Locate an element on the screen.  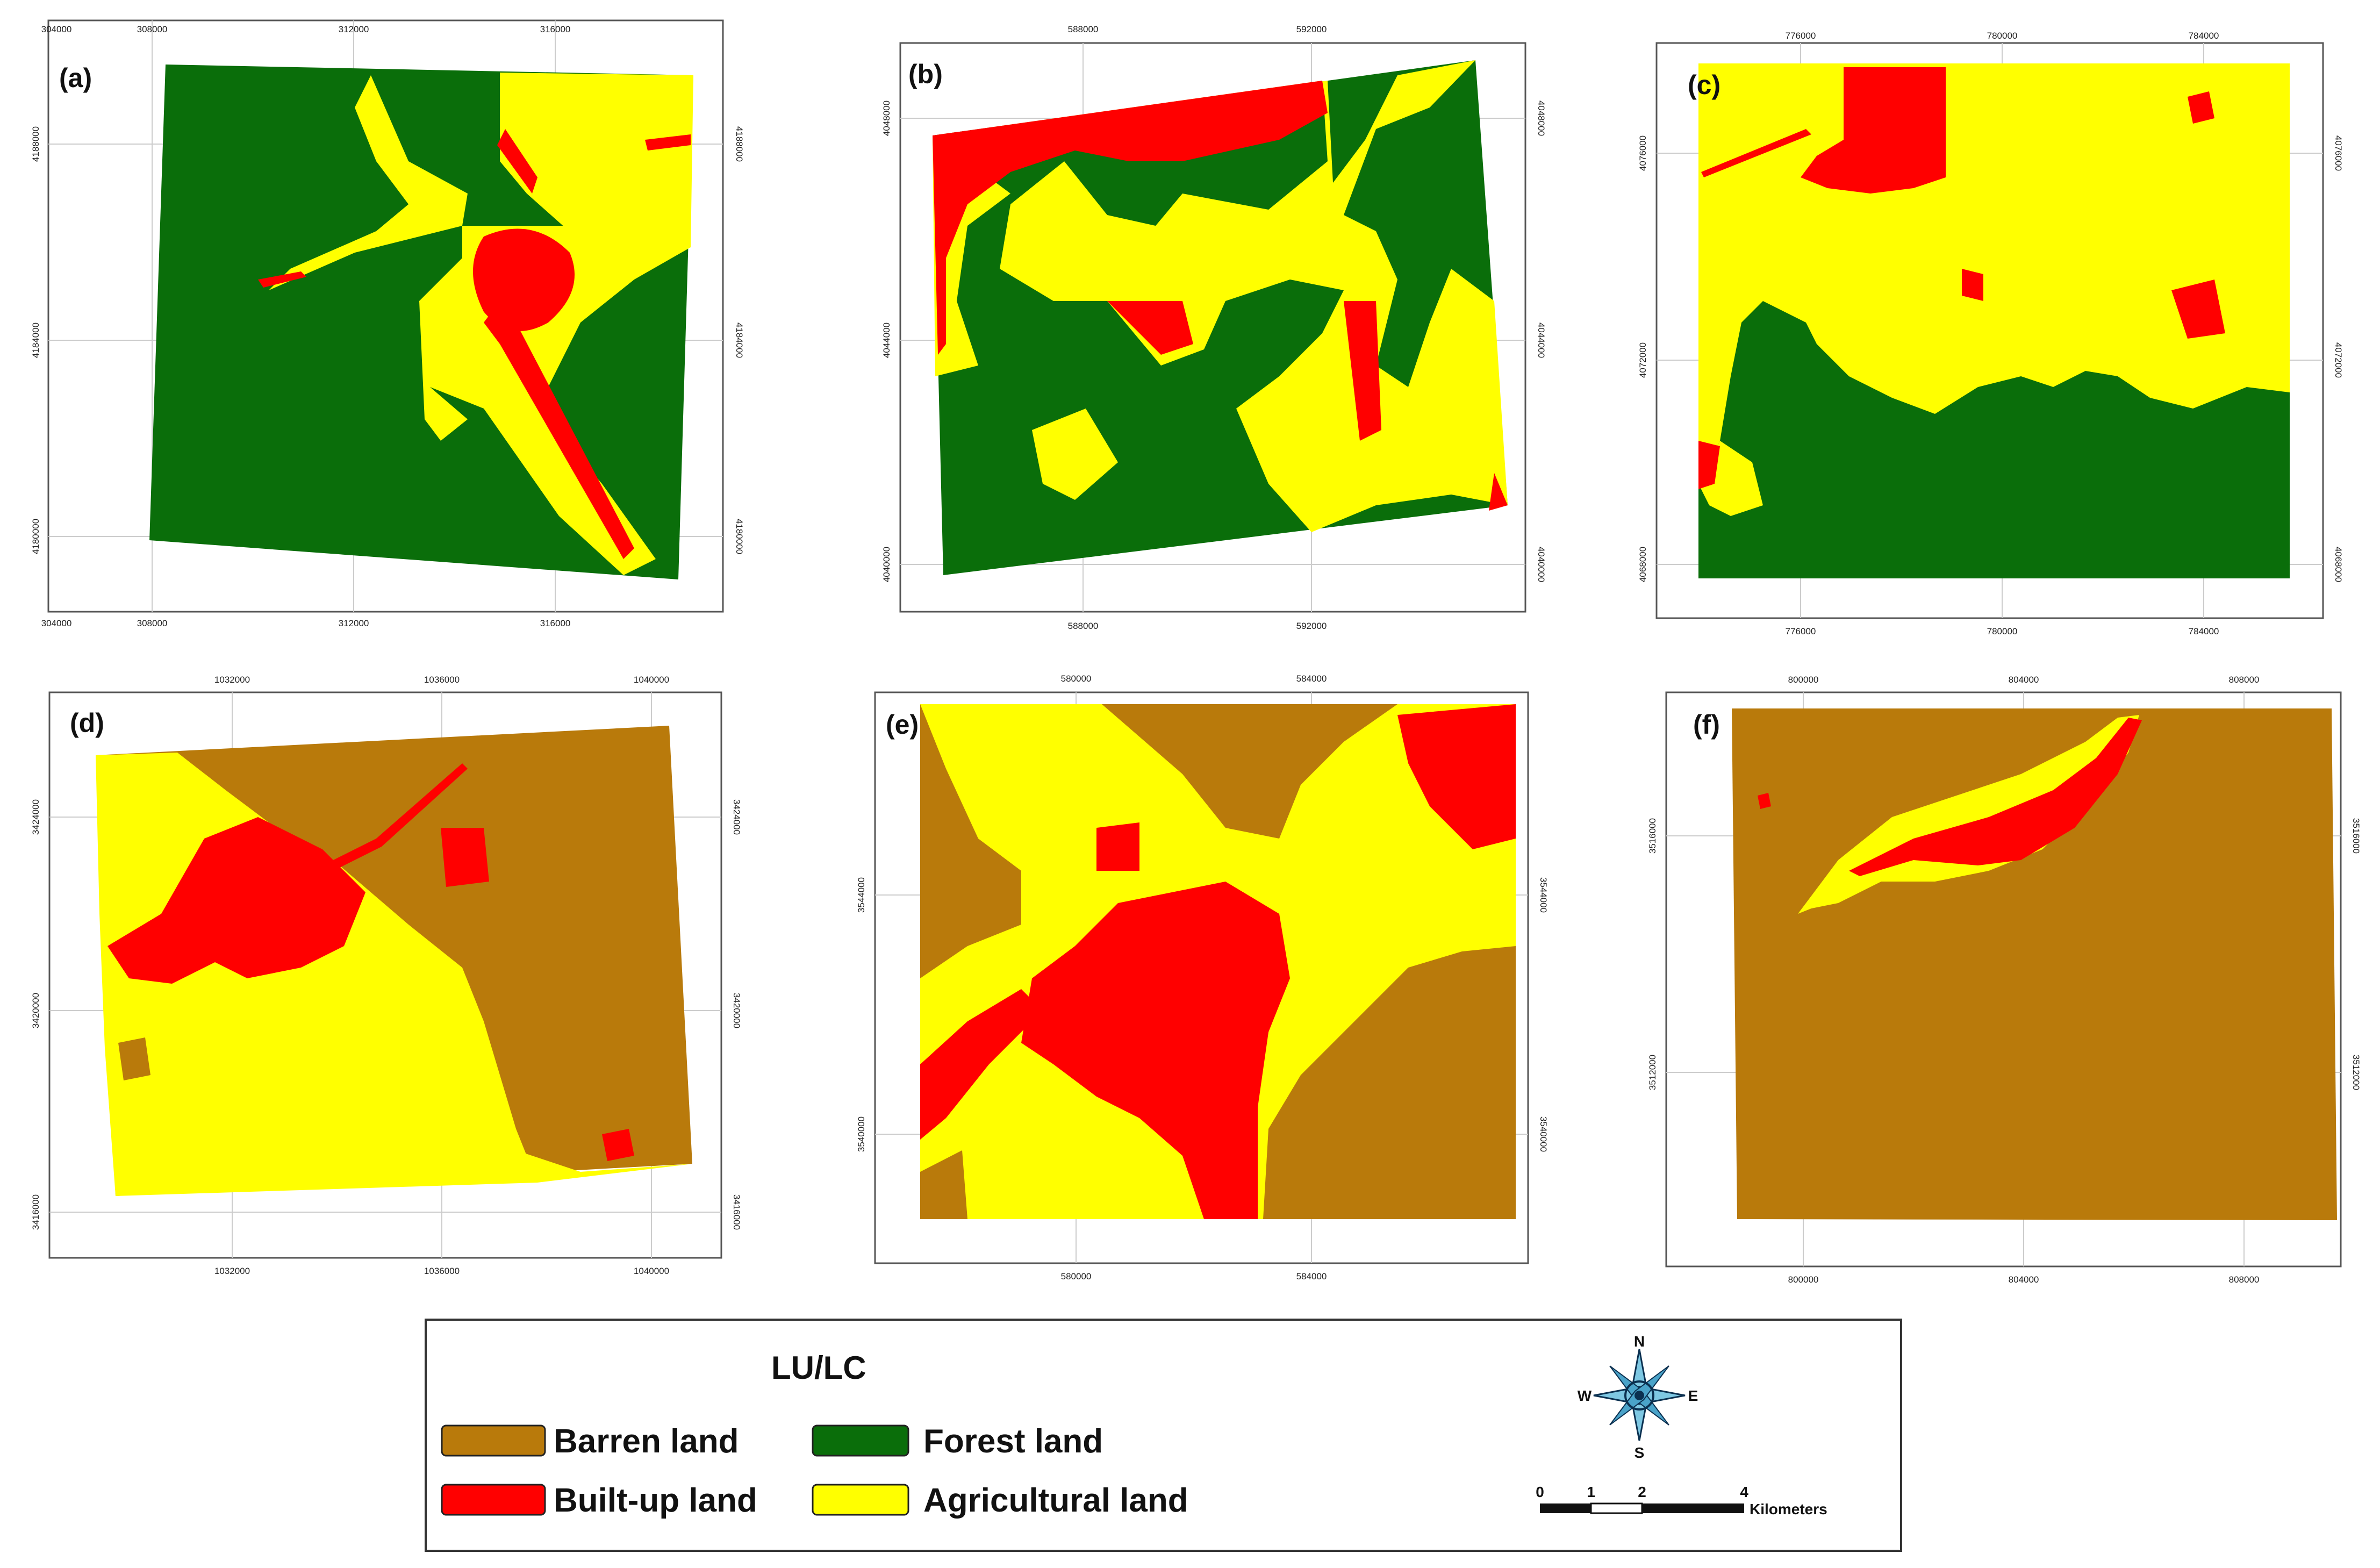
y-ticks-right: 4188000 4184000 4180000 is located at coordinates (739, 340).